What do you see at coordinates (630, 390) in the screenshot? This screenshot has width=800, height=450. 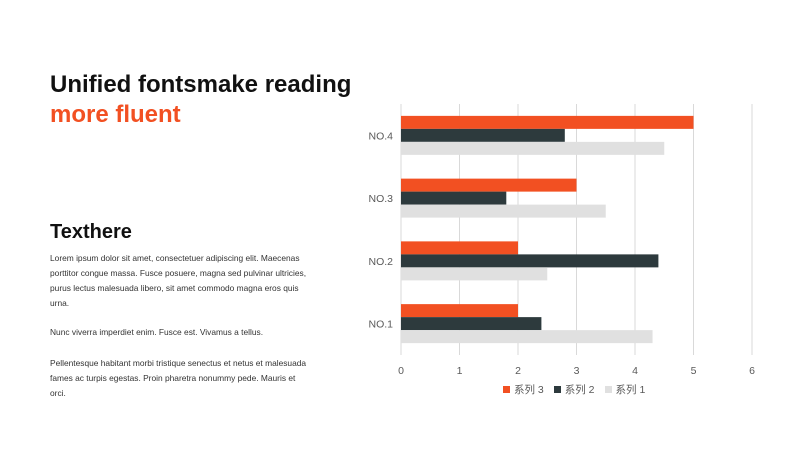 I see `legend-label: 系列 1` at bounding box center [630, 390].